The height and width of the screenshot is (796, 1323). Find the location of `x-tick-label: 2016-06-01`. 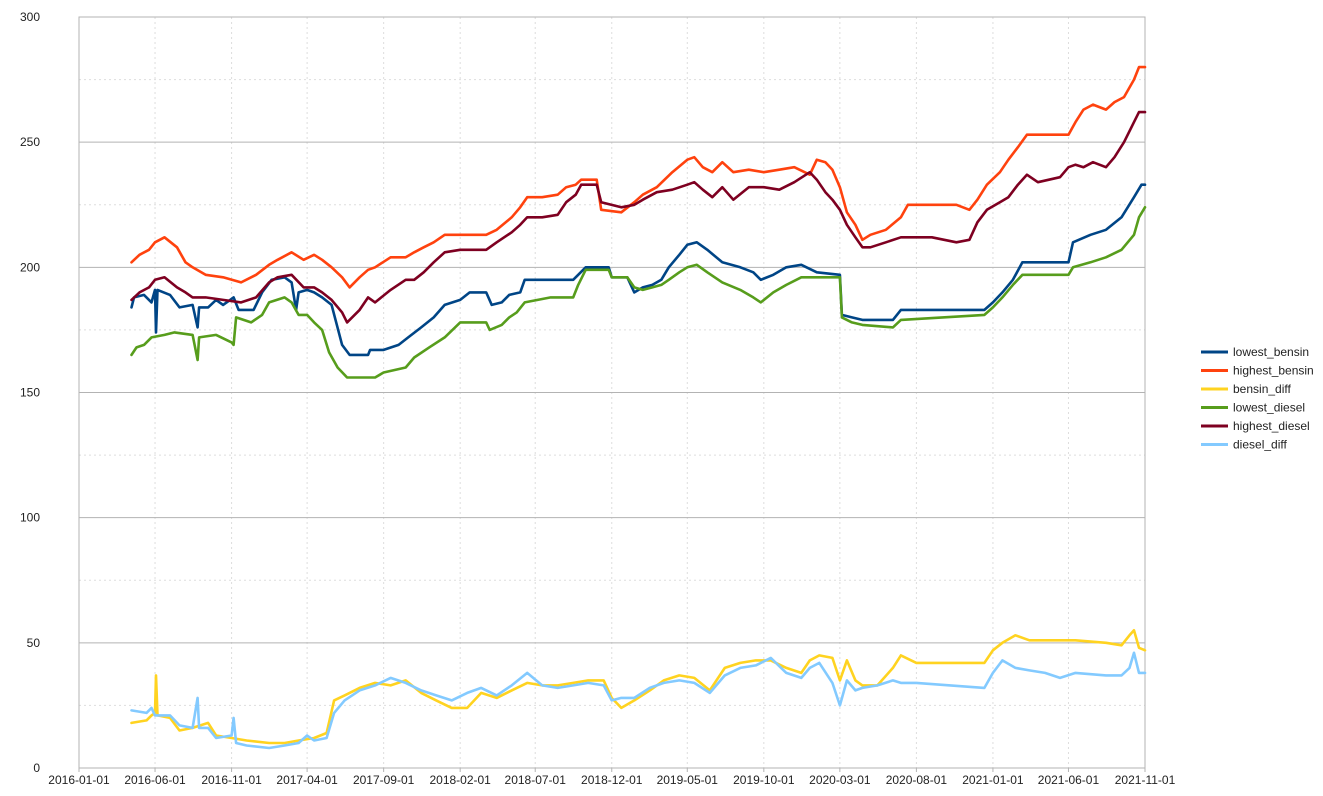

x-tick-label: 2016-06-01 is located at coordinates (155, 780).